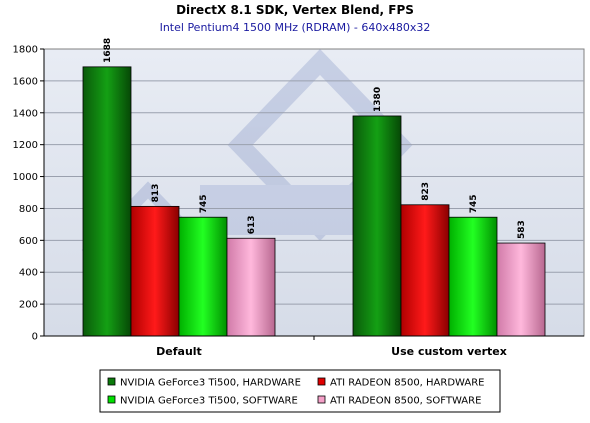  What do you see at coordinates (25, 177) in the screenshot?
I see `y-tick-label: 1000` at bounding box center [25, 177].